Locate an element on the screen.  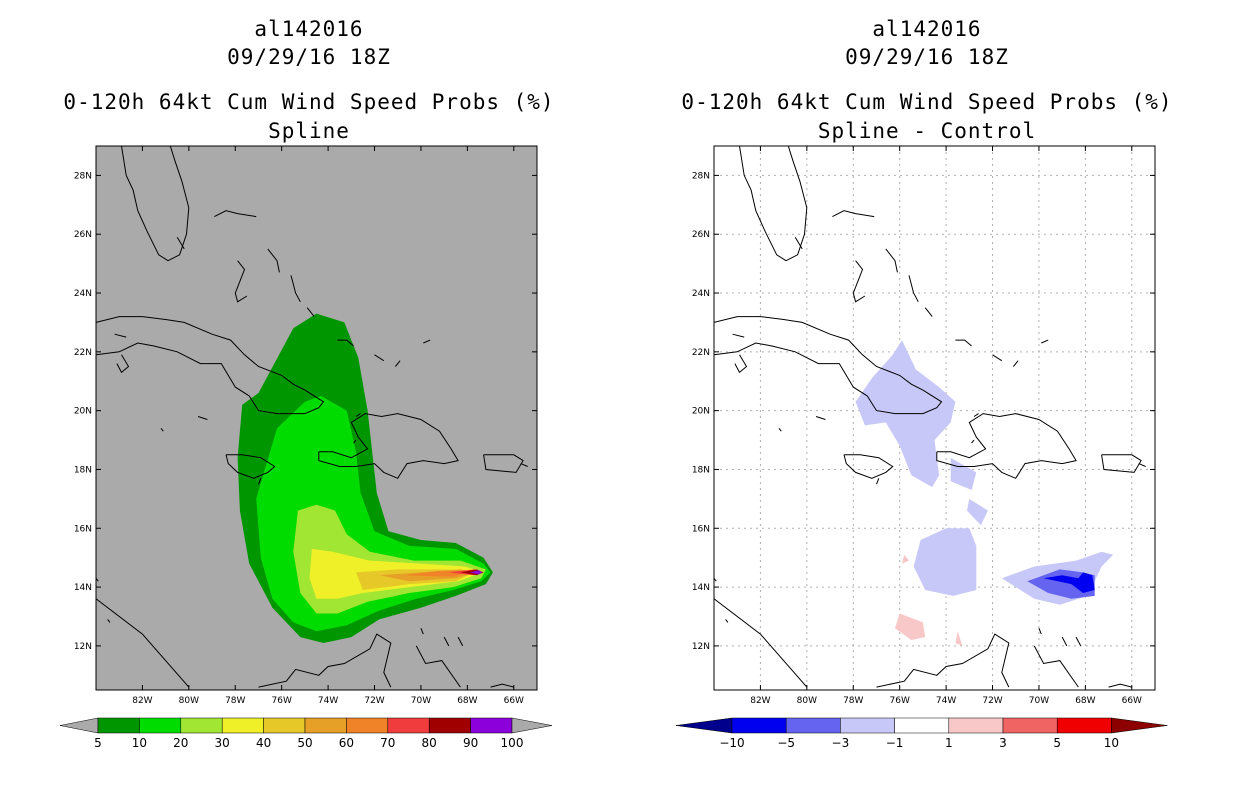
y-tick-label: 12N is located at coordinates (83, 647).